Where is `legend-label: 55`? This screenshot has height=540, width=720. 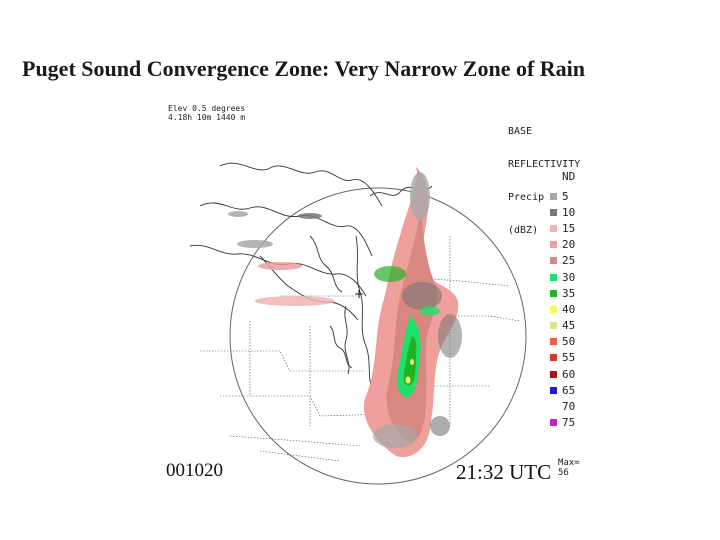
legend-label: 55 is located at coordinates (569, 358).